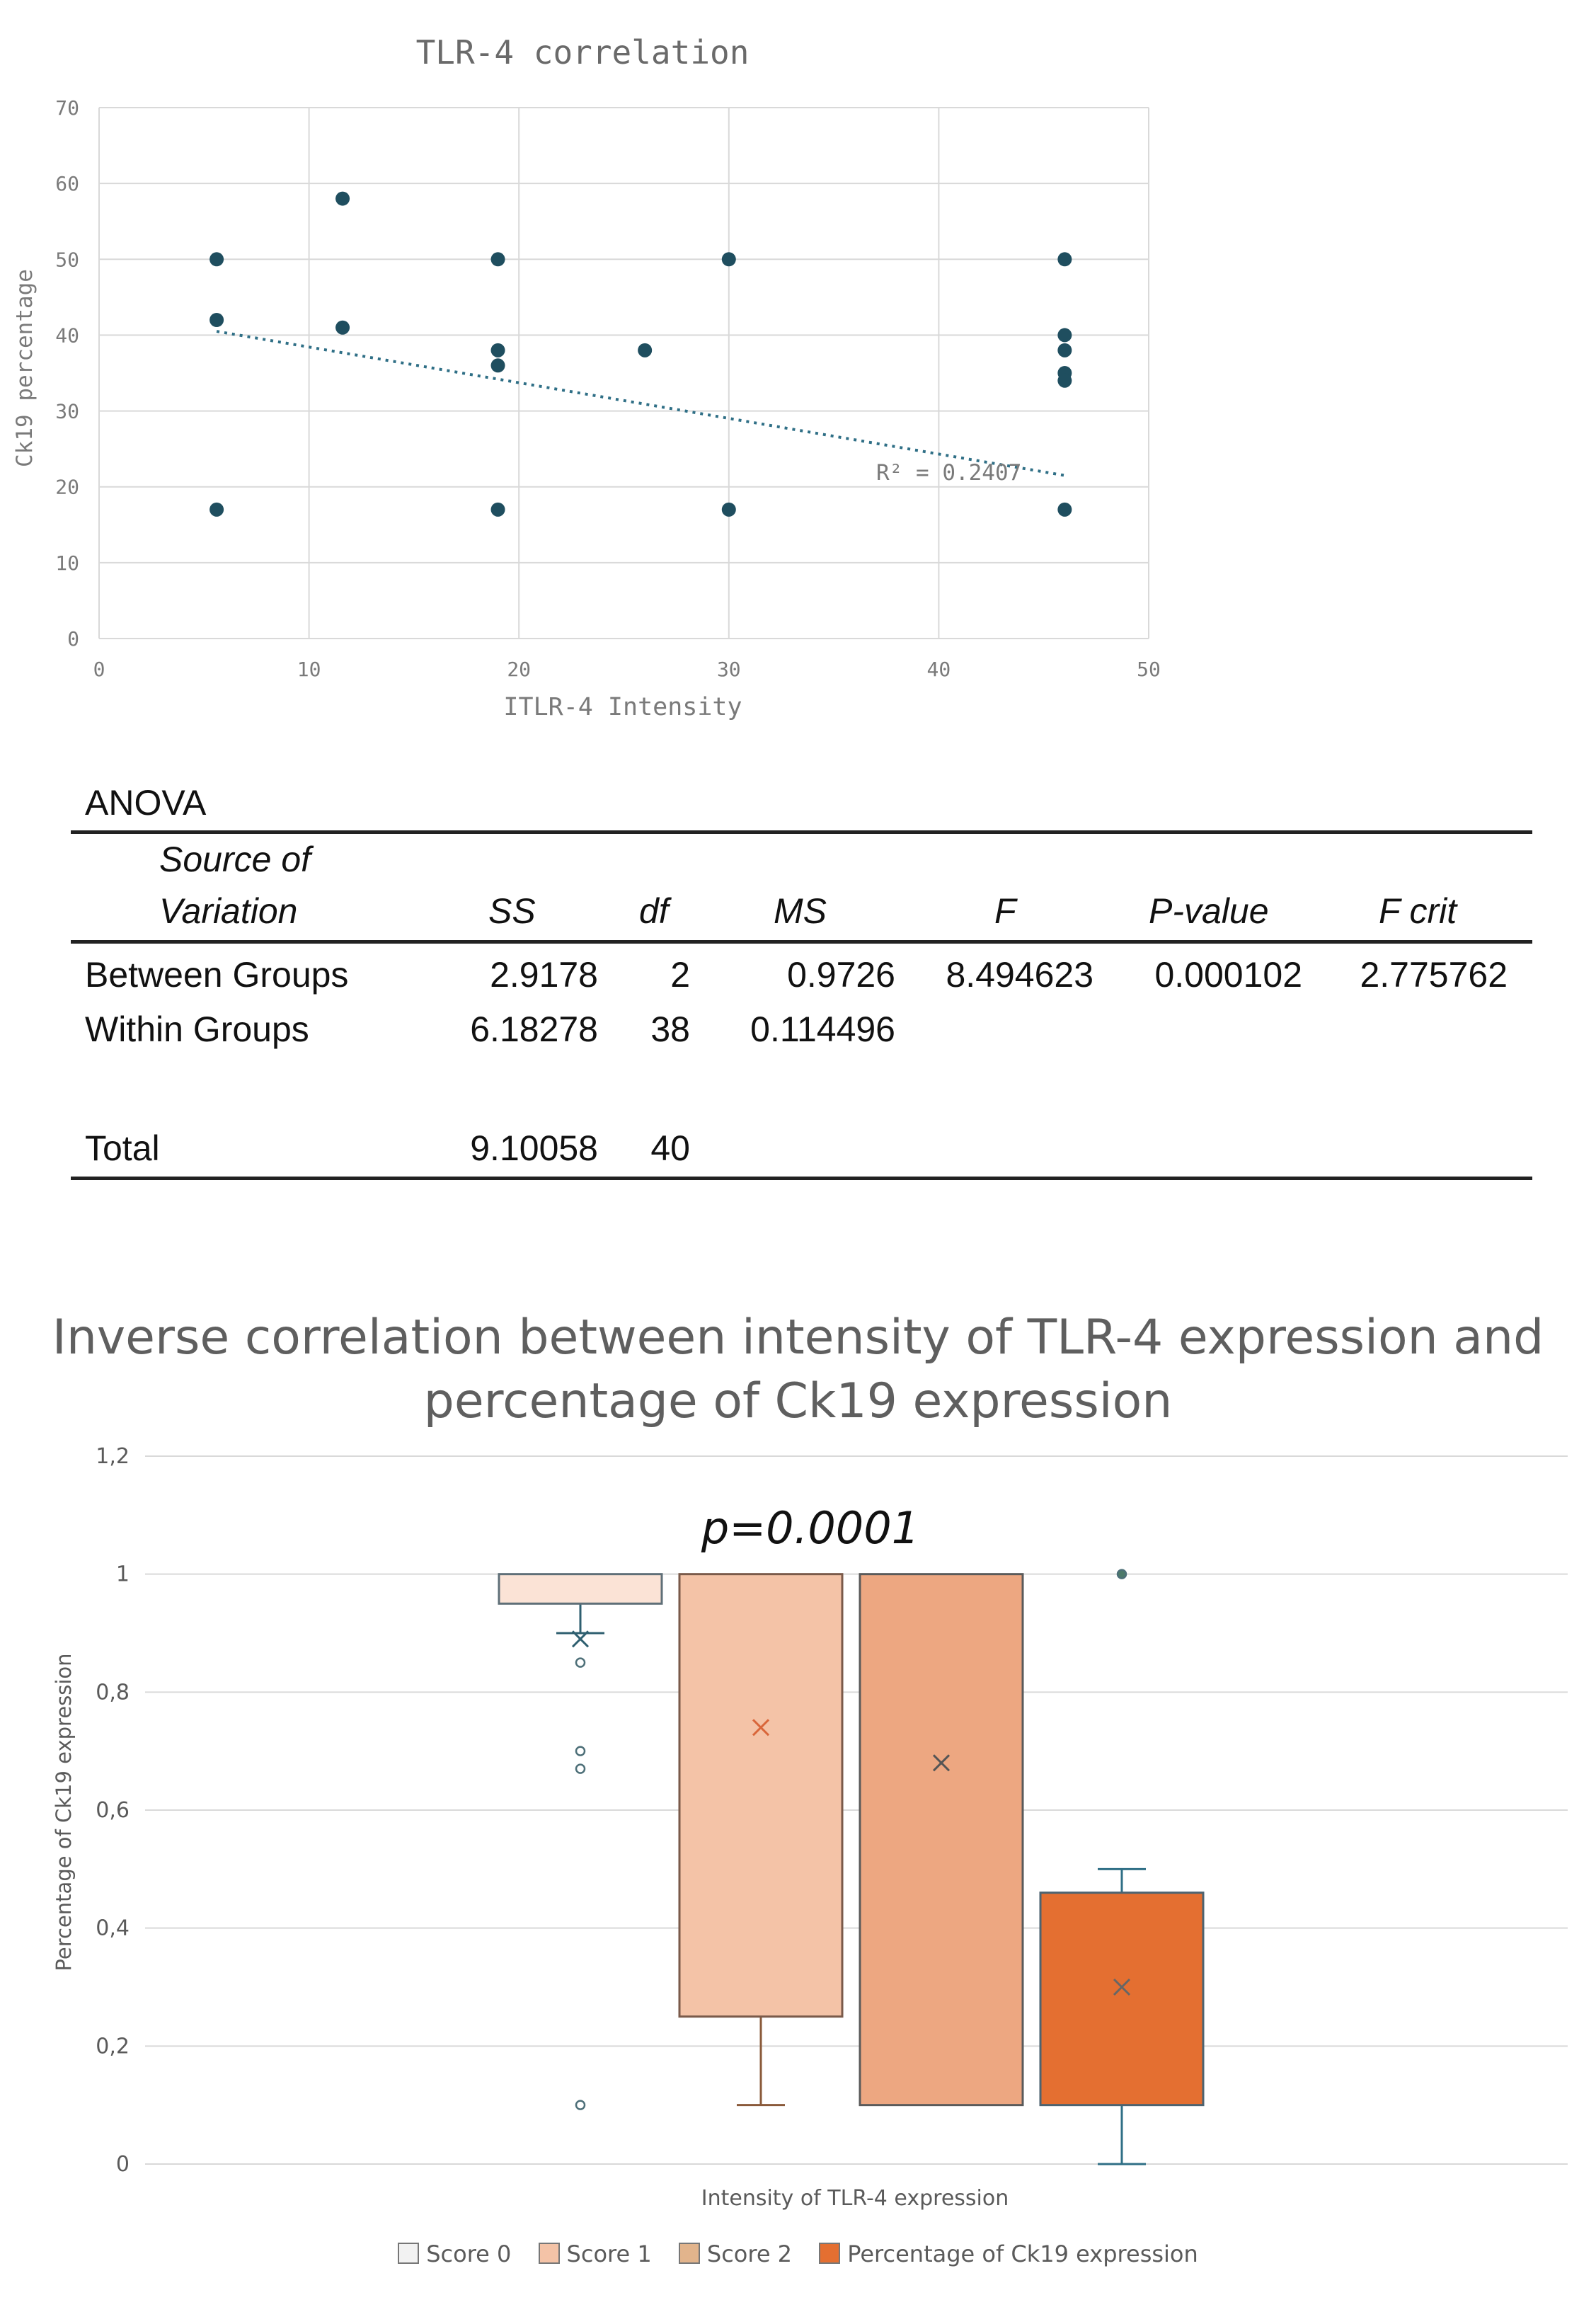  What do you see at coordinates (197, 1029) in the screenshot?
I see `row2-source: Within Groups` at bounding box center [197, 1029].